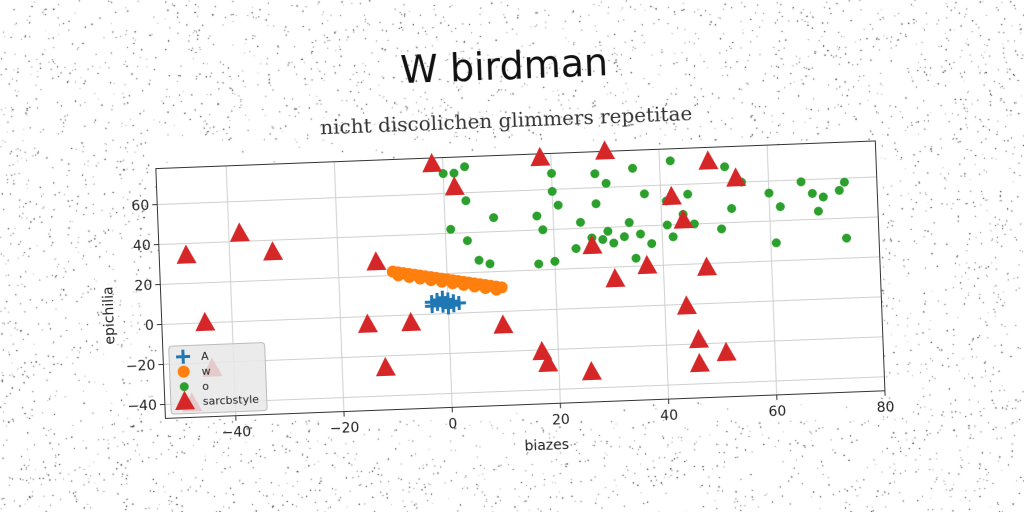  I want to click on y-tick-label: 20, so click(143, 286).